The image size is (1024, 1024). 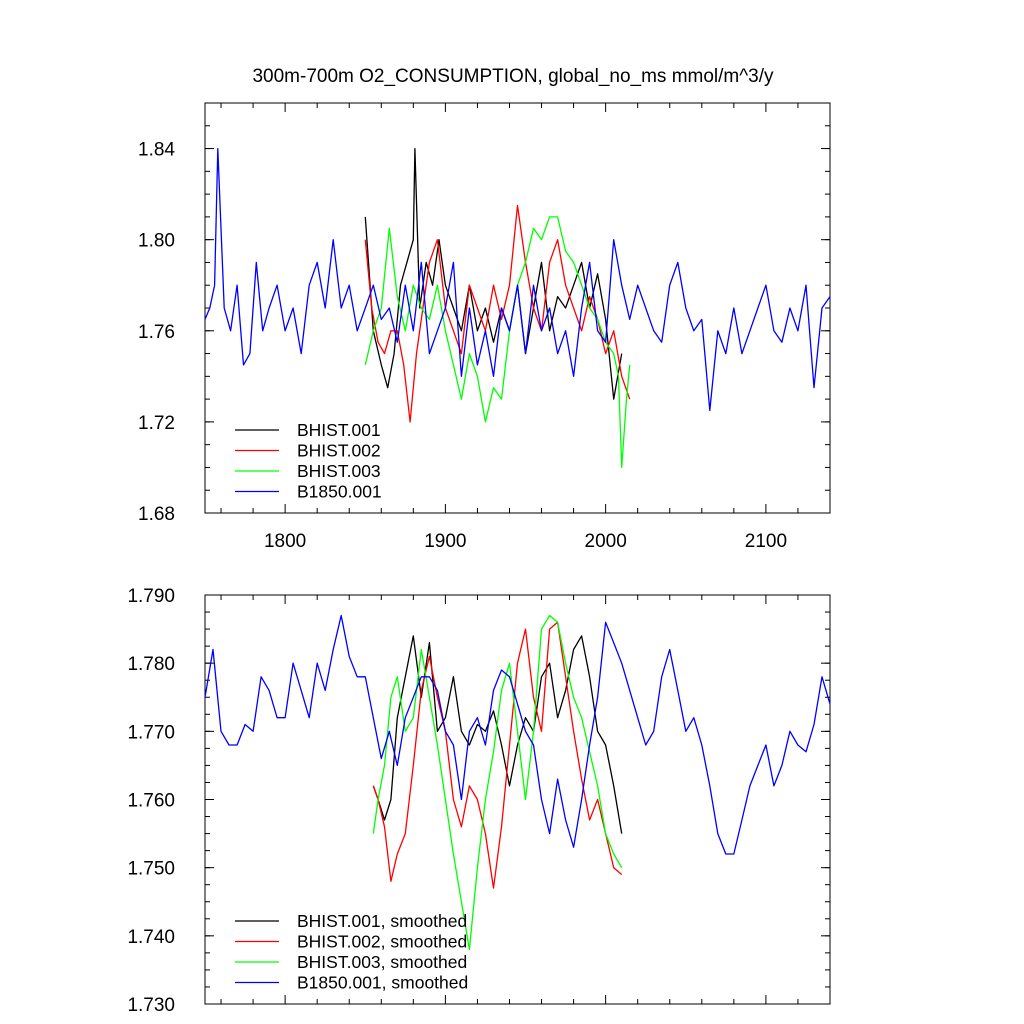 I want to click on panel-1-x-tick-label: 2100, so click(x=766, y=541).